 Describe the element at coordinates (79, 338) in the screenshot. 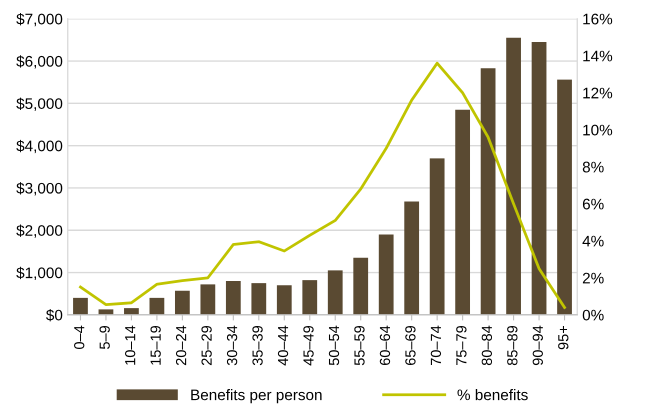

I see `x-tick-label: 0–4` at that location.